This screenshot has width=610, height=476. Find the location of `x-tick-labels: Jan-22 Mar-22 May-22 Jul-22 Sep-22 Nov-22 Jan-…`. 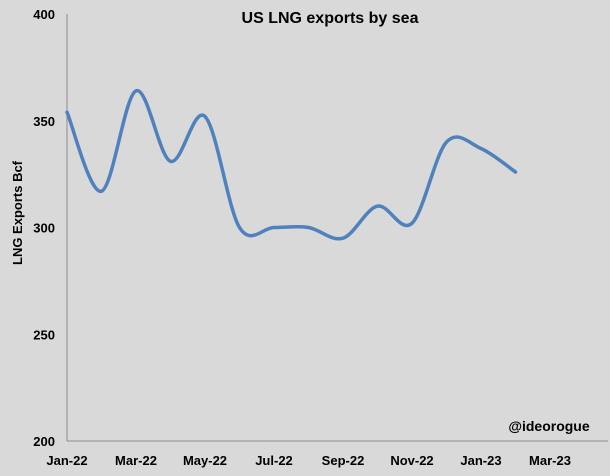

x-tick-labels: Jan-22 Mar-22 May-22 Jul-22 Sep-22 Nov-22 Jan-… is located at coordinates (308, 460).